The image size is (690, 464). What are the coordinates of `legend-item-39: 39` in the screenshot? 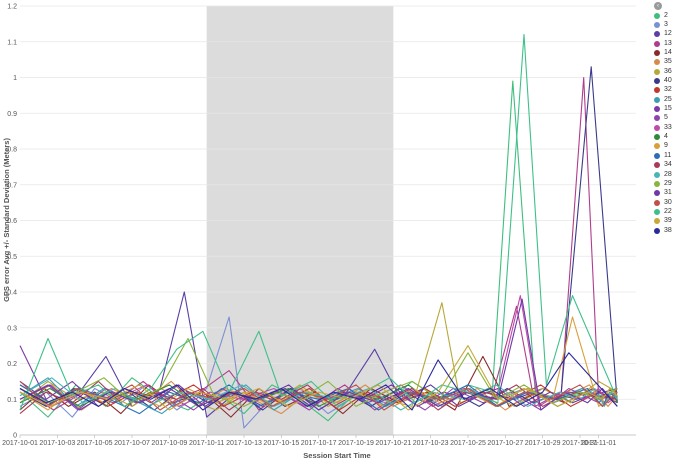 It's located at (672, 221).